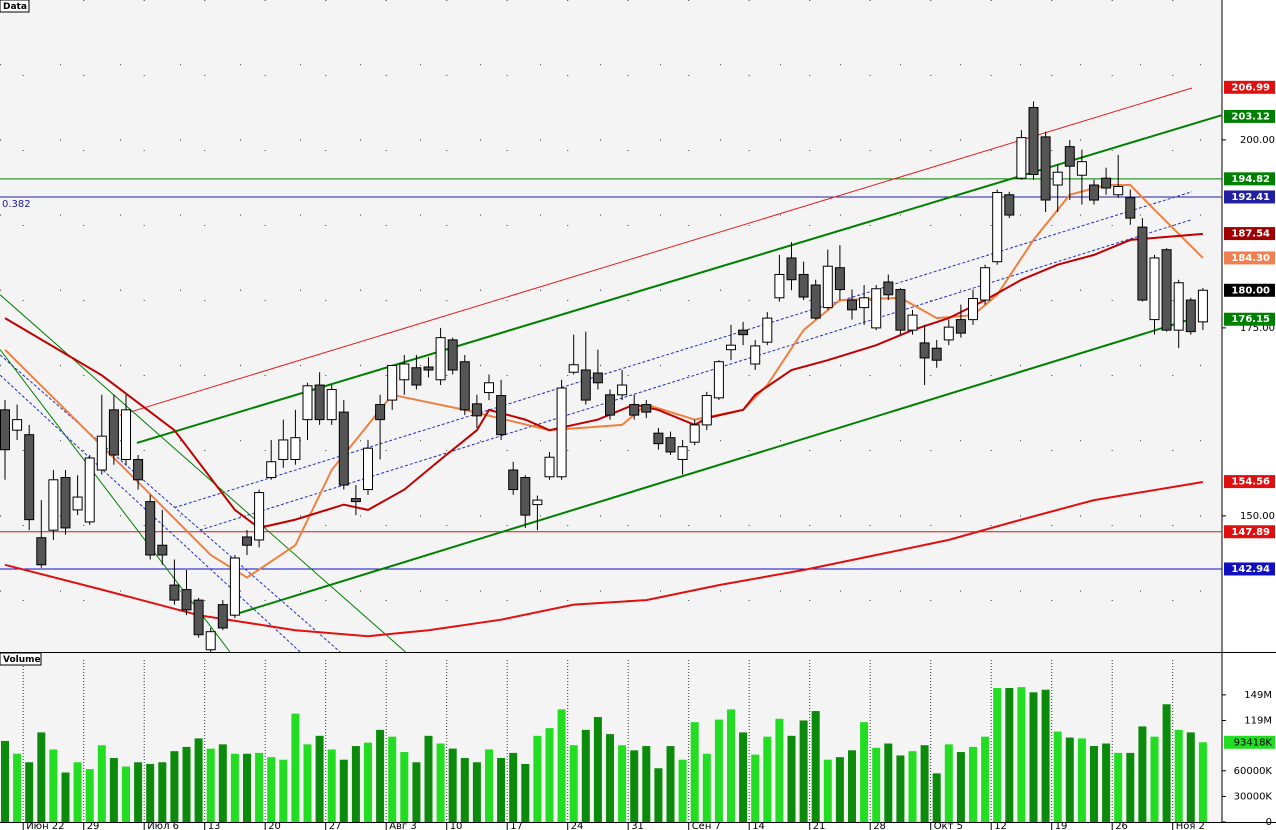 This screenshot has width=1276, height=830. I want to click on level-label: 194.82, so click(1250, 179).